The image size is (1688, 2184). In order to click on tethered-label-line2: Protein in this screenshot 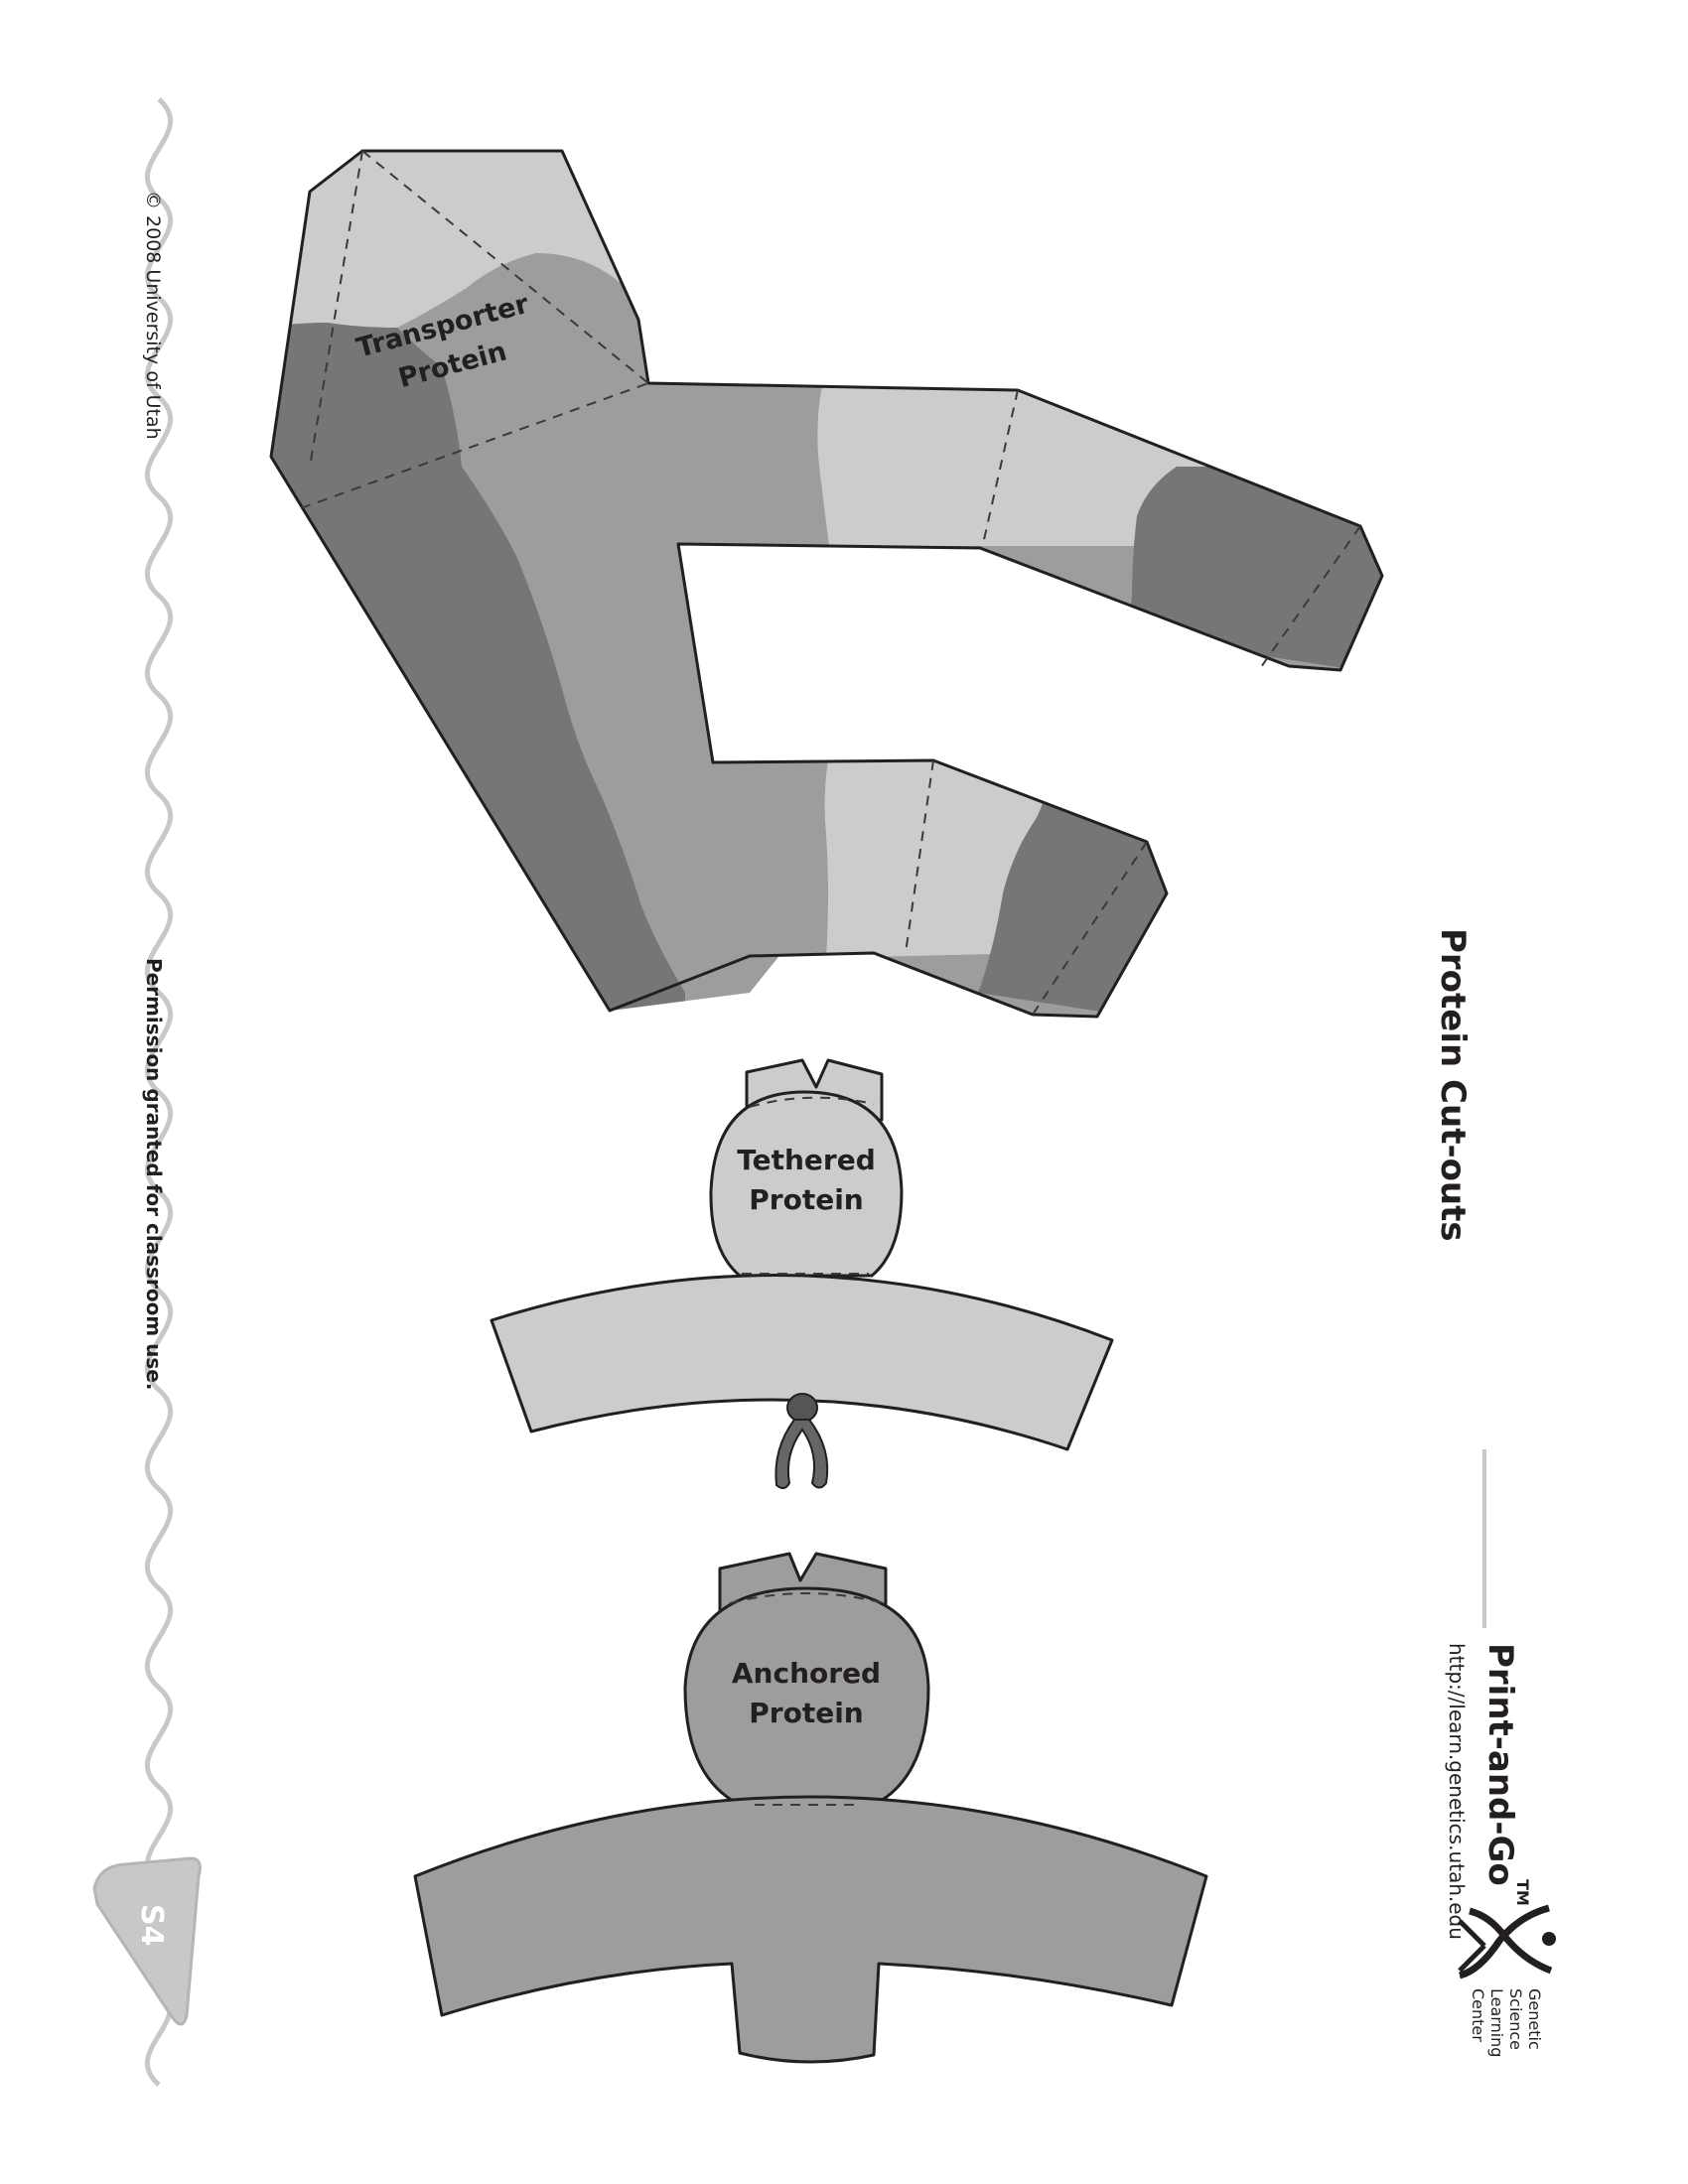, I will do `click(806, 1199)`.